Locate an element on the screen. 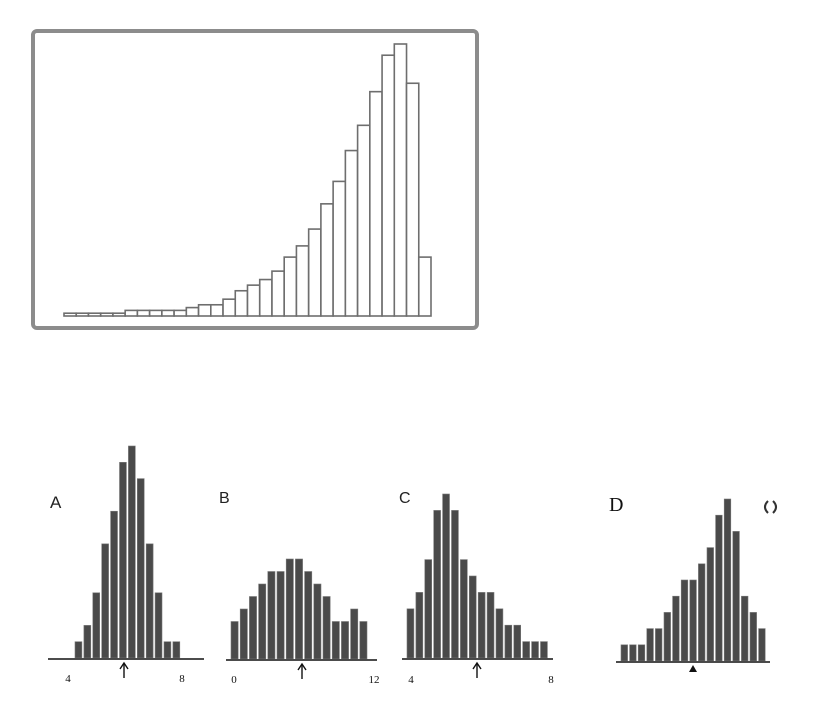 This screenshot has width=829, height=726. panel-a-xtick-right: 8 is located at coordinates (182, 679).